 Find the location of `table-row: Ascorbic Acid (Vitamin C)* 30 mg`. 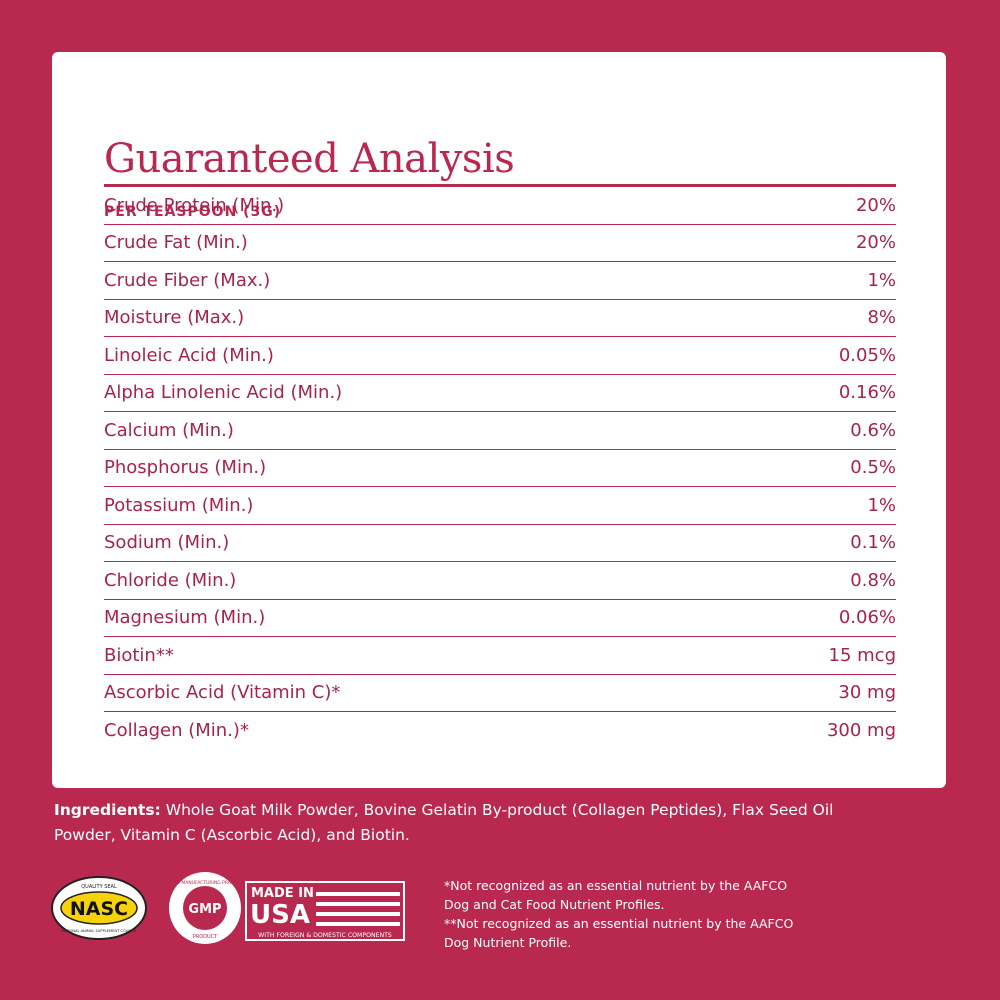

table-row: Ascorbic Acid (Vitamin C)* 30 mg is located at coordinates (500, 693).